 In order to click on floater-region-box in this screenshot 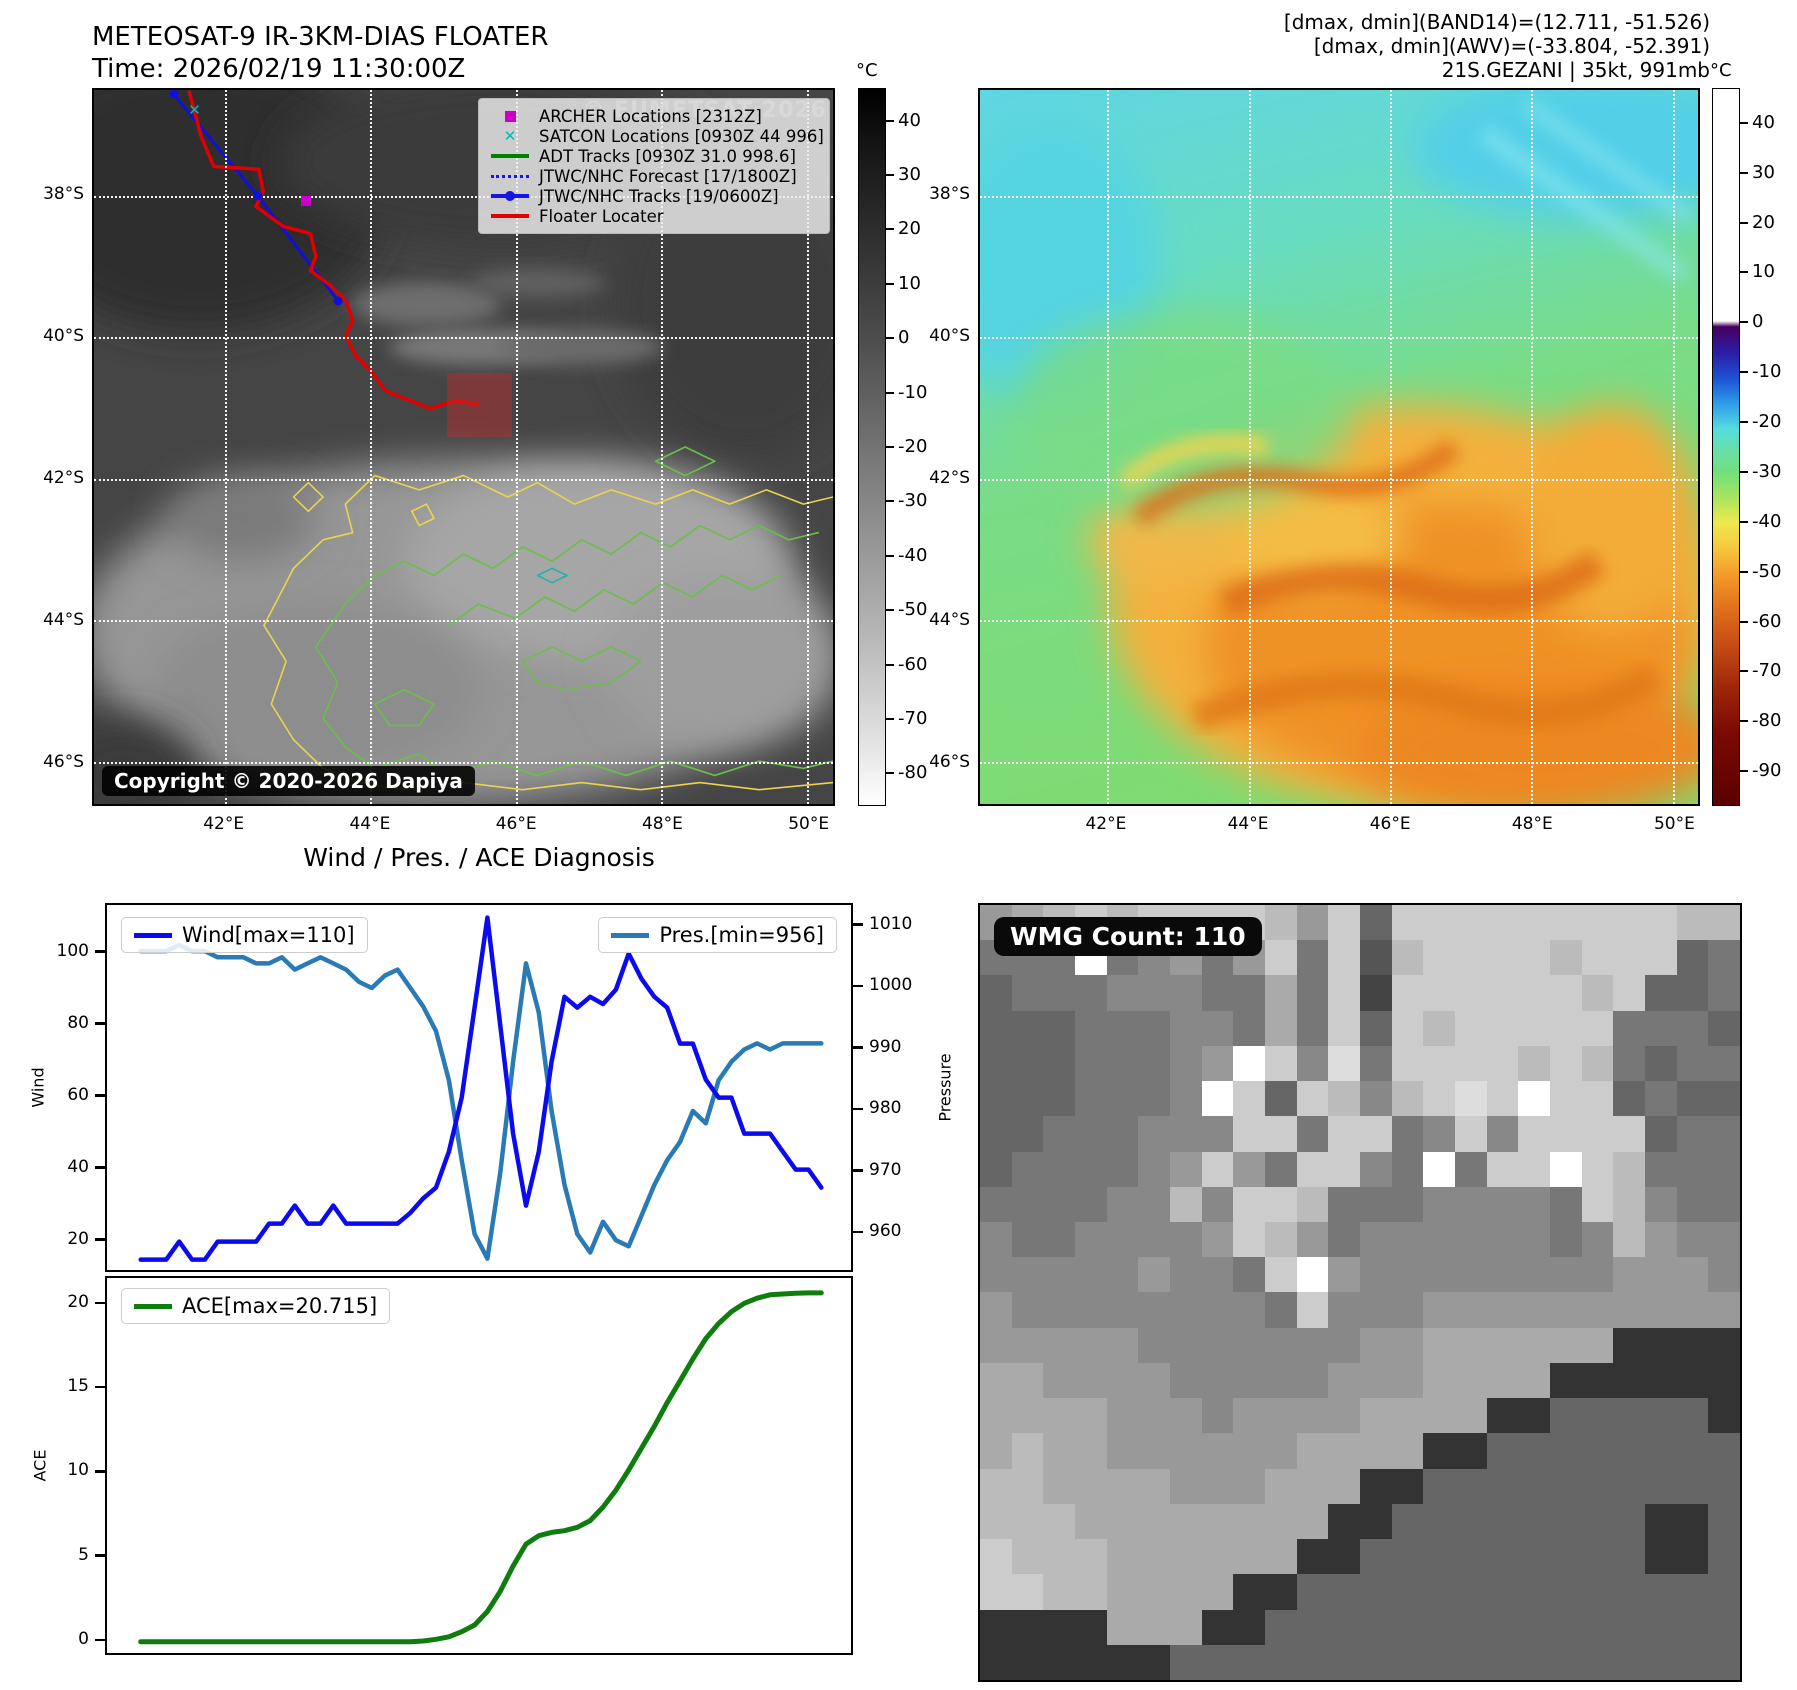, I will do `click(479, 405)`.